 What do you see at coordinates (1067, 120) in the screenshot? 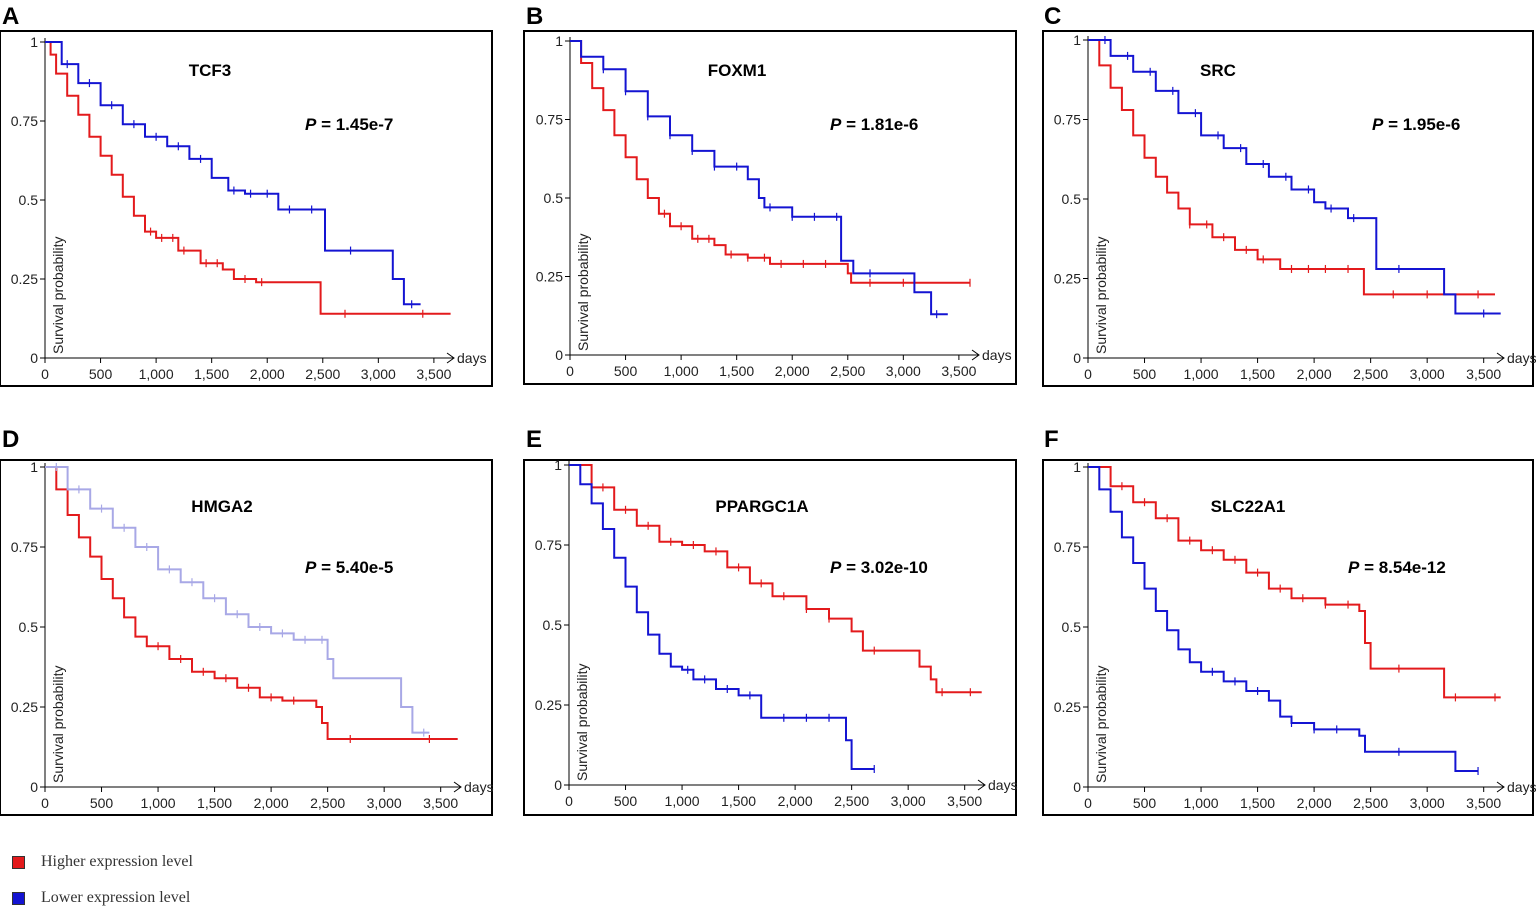
I see `y-tick-label-c: 0.75` at bounding box center [1067, 120].